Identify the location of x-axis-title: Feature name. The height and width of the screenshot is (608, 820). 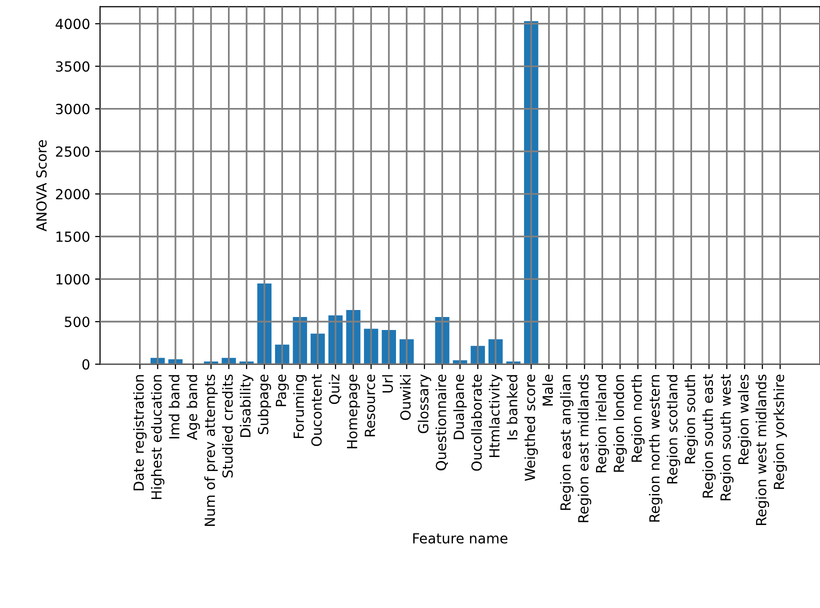
(460, 538).